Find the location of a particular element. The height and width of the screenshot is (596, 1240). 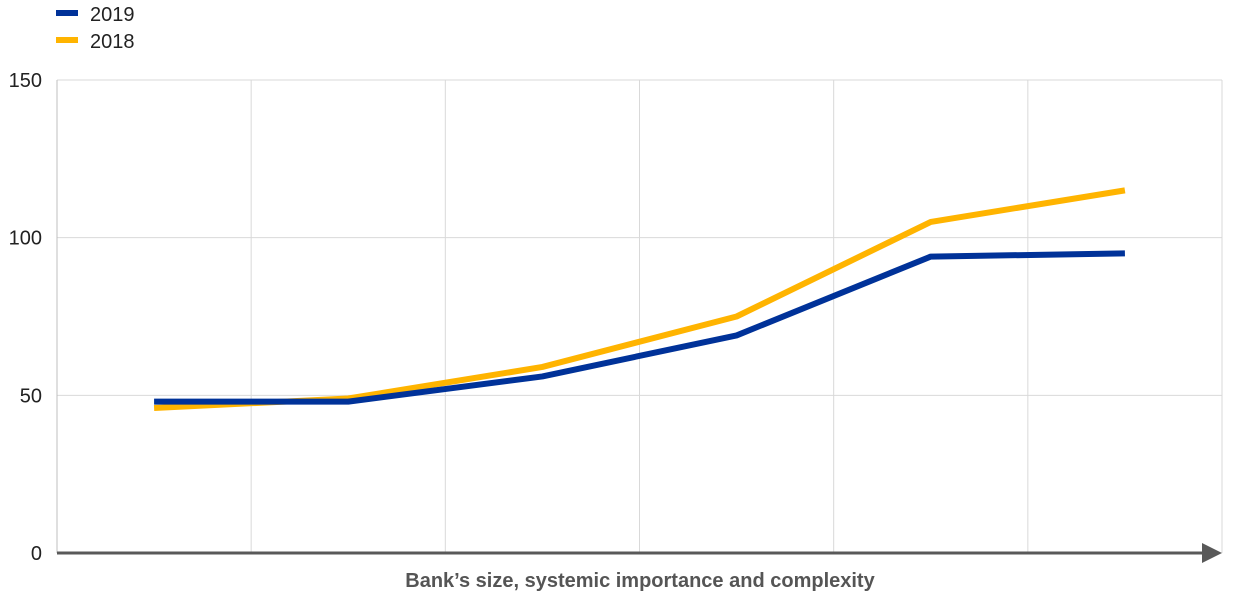

y-tick-label: 100 is located at coordinates (25, 239).